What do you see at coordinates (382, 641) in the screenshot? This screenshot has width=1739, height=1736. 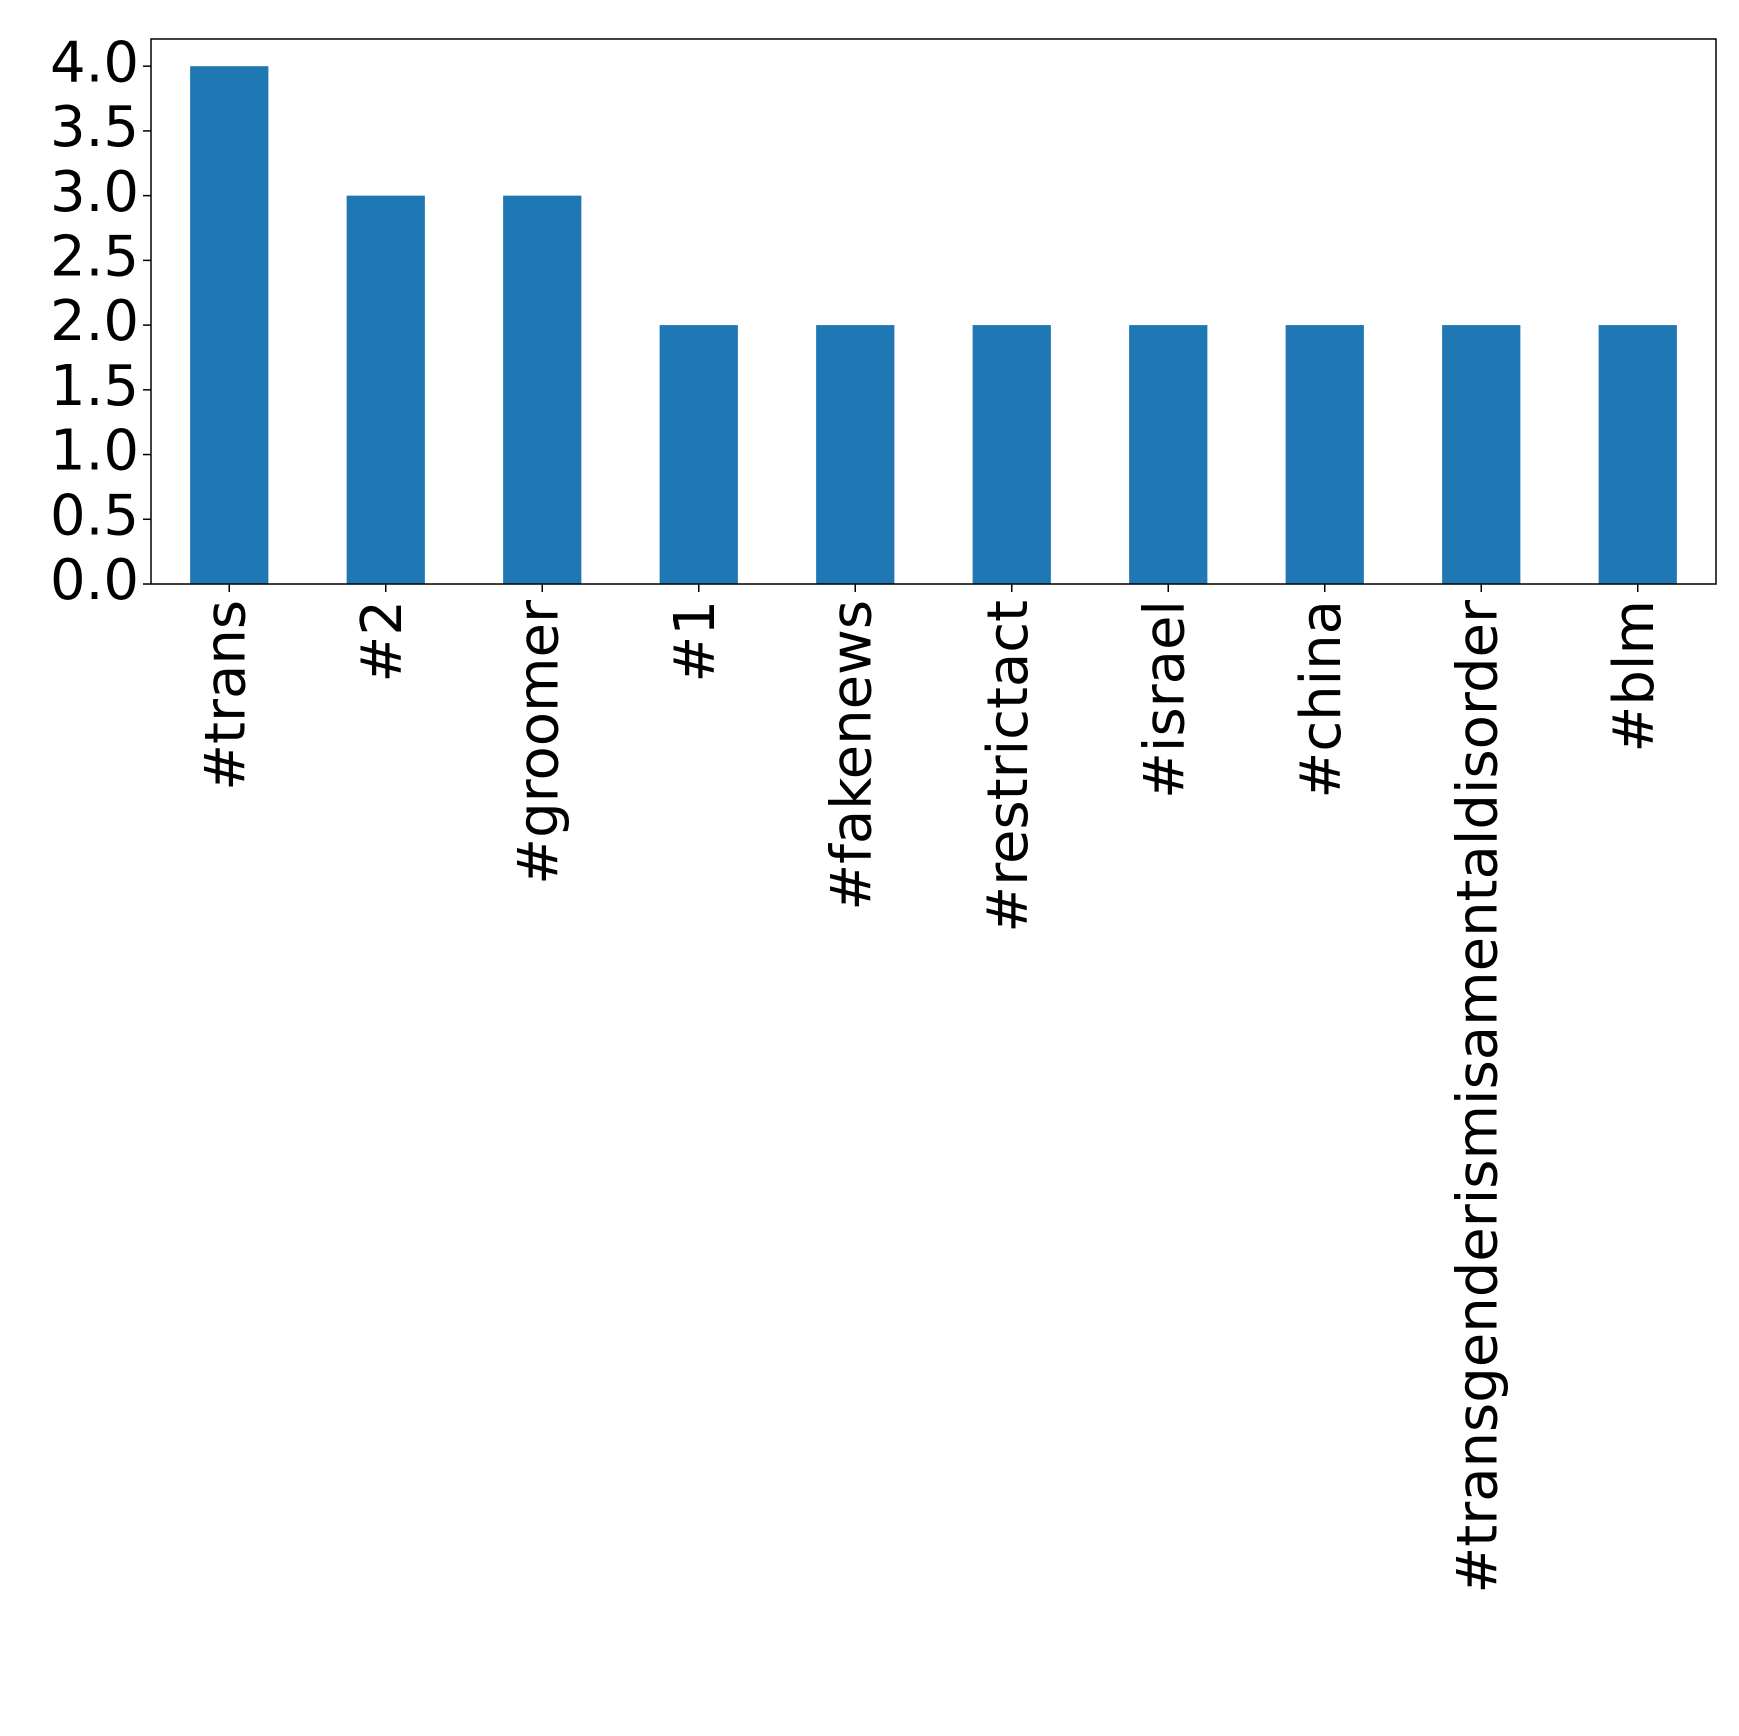 I see `x-tick-label: #2` at bounding box center [382, 641].